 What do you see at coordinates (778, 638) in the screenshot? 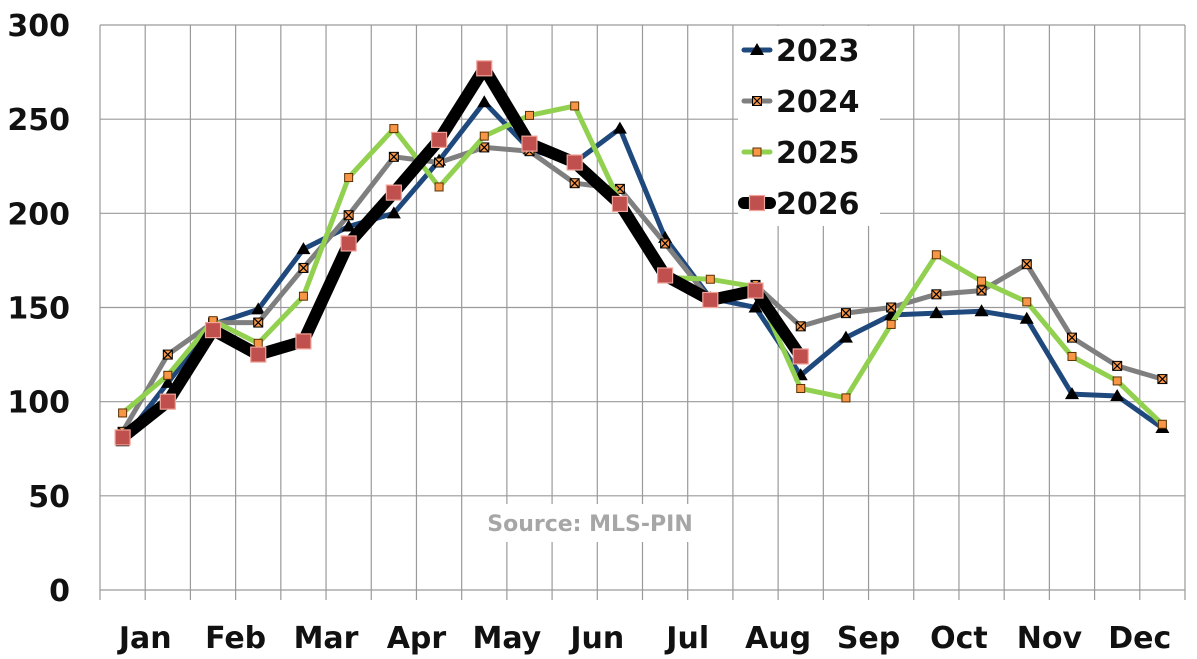
I see `x-tick-label: Aug` at bounding box center [778, 638].